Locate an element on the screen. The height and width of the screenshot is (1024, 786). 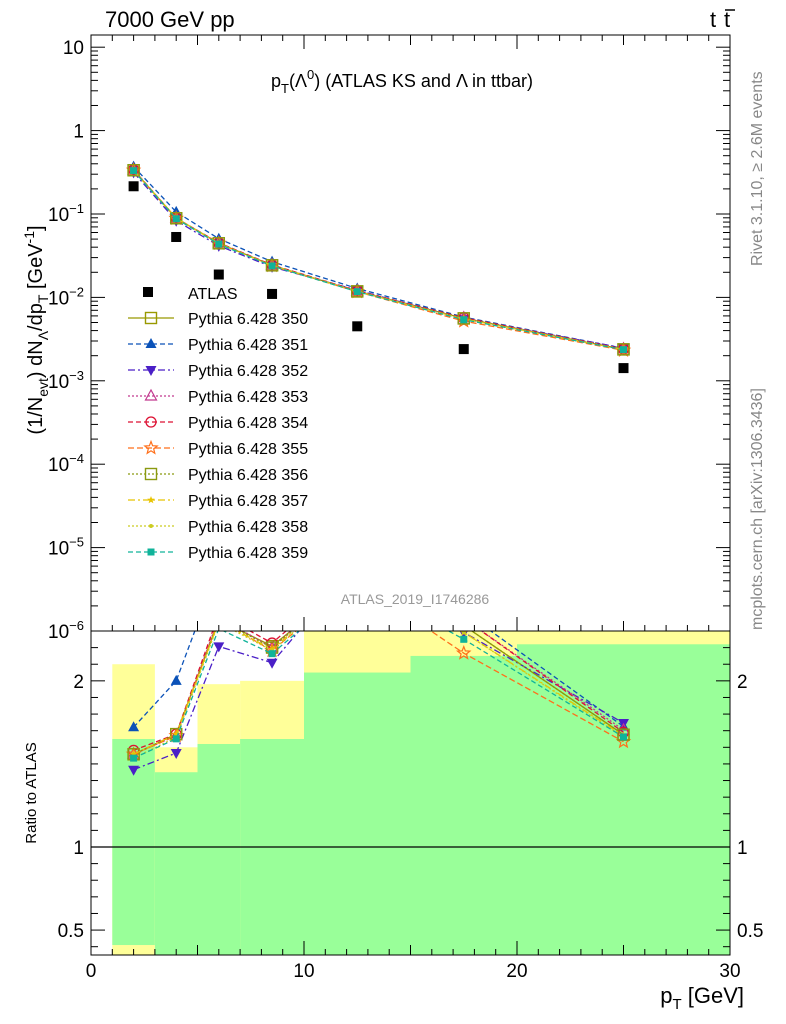
legend-entry: Pythia 6.428 358 is located at coordinates (218, 527).